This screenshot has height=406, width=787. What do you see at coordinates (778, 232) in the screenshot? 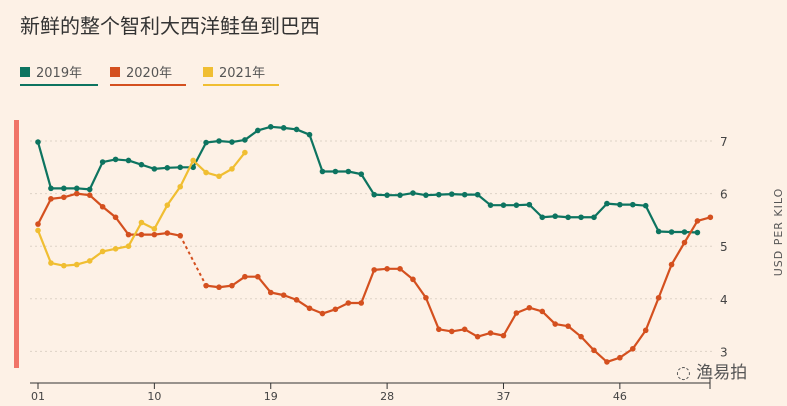
I see `y-axis-label: USD PER KILO` at bounding box center [778, 232].